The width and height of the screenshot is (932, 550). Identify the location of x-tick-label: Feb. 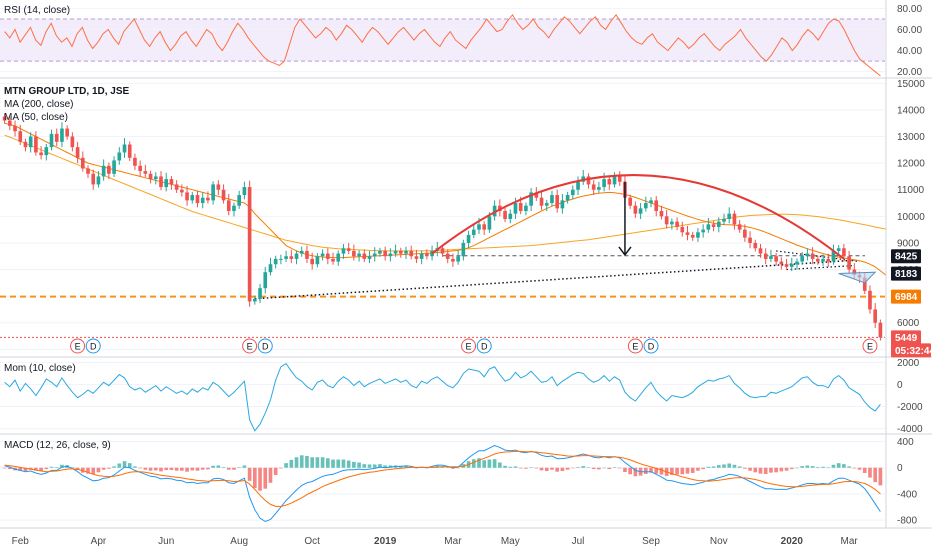
(21, 541).